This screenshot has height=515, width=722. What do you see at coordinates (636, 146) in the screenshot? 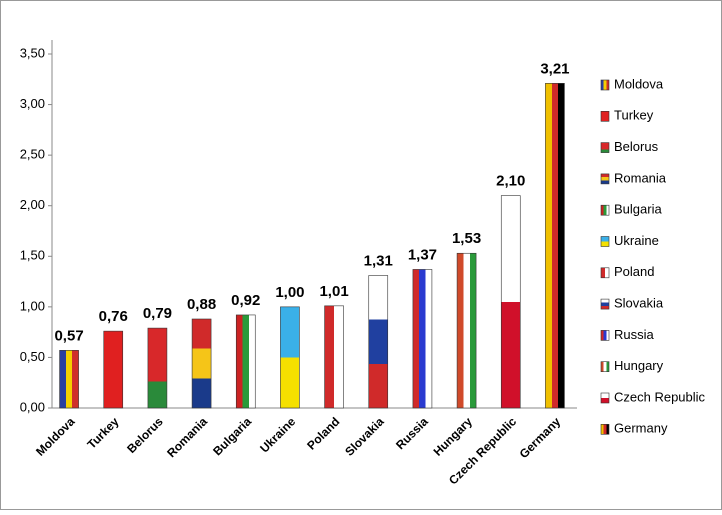
I see `legend-label: Belorus` at bounding box center [636, 146].